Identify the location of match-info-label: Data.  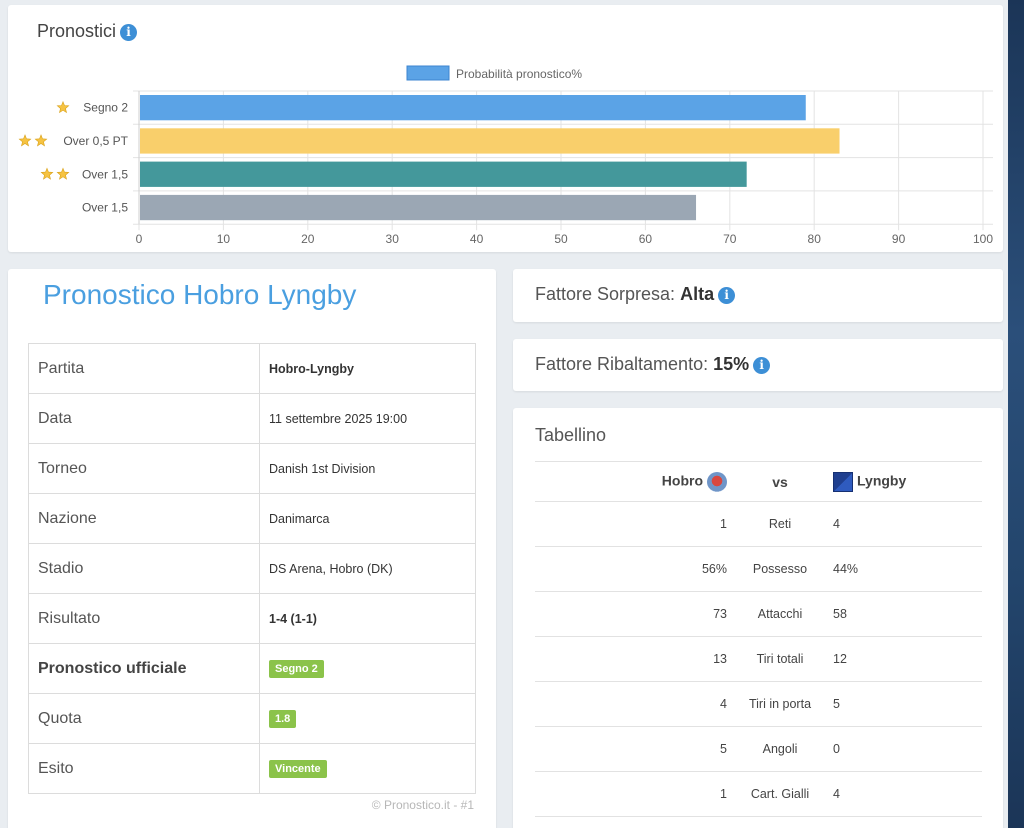
(144, 418).